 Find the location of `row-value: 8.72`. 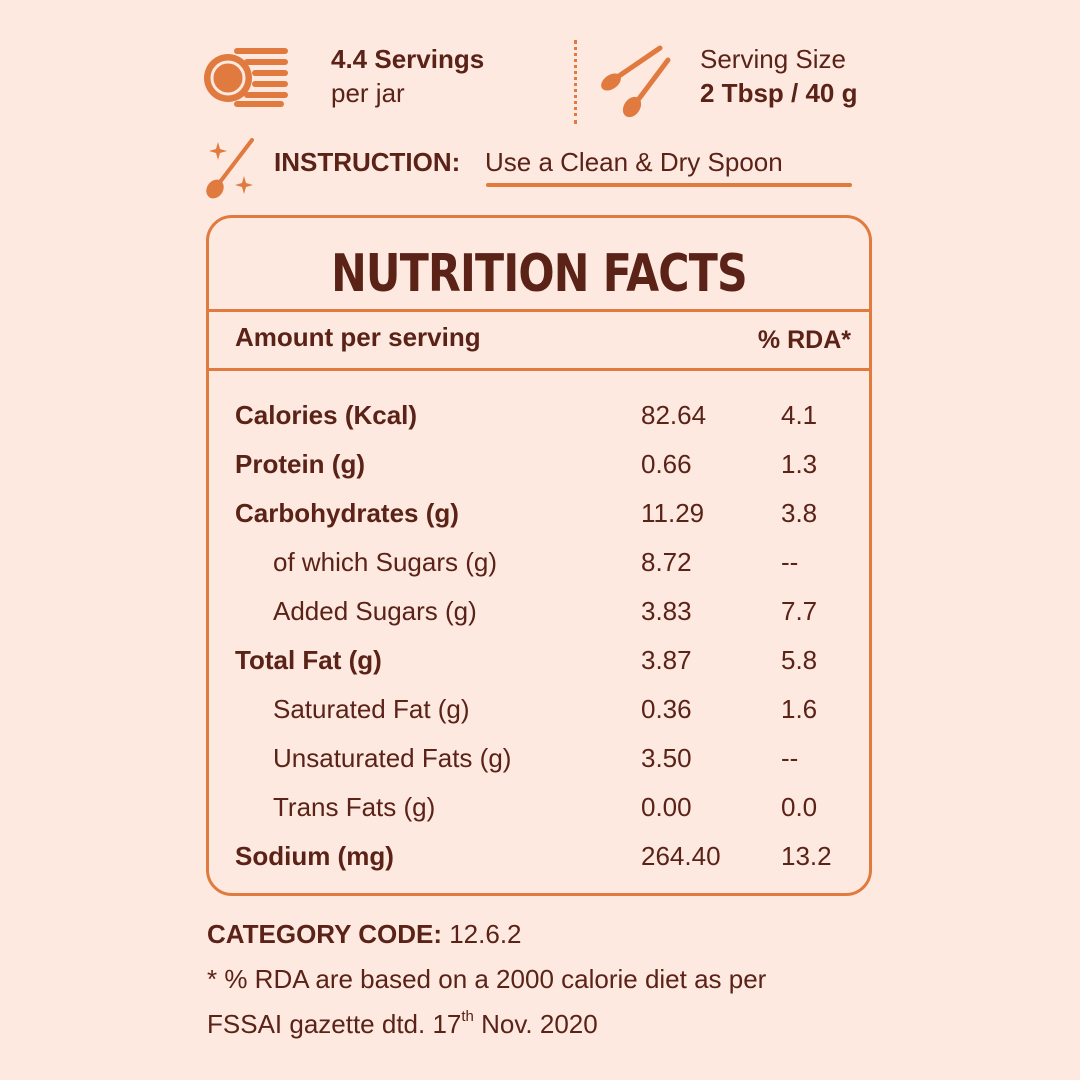

row-value: 8.72 is located at coordinates (666, 562).